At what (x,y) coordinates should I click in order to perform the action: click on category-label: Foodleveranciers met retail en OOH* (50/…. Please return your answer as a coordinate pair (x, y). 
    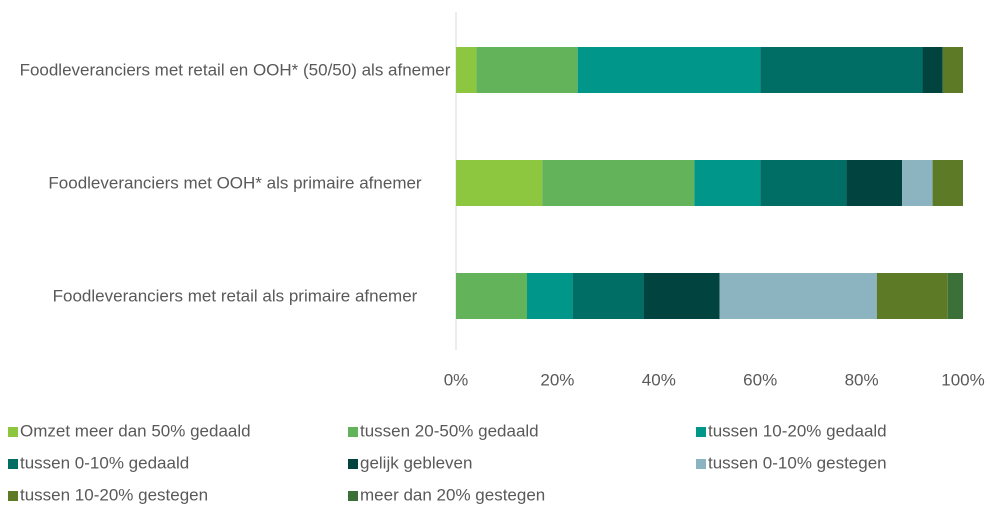
    Looking at the image, I should click on (235, 70).